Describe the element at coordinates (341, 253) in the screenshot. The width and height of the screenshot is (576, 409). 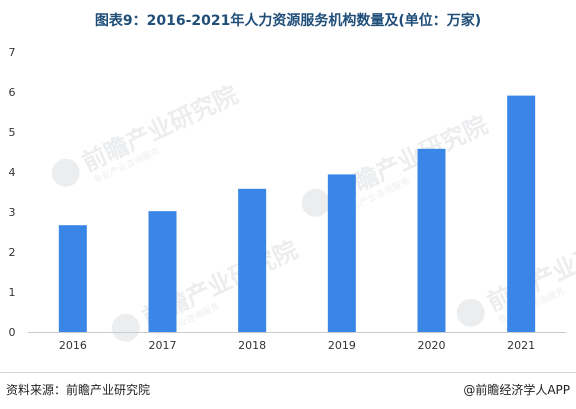
I see `bar-2019` at that location.